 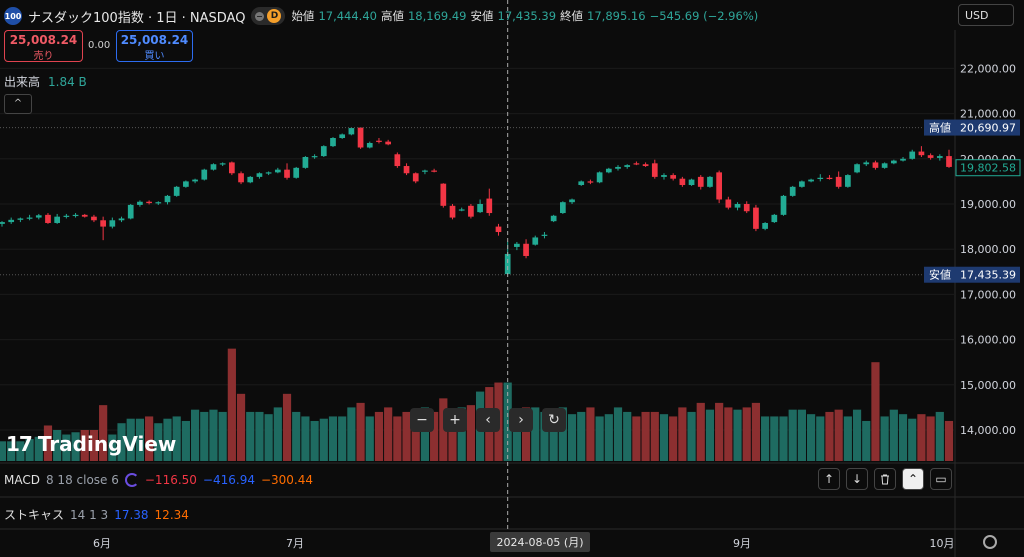 I want to click on tradingview-logo: 17 TradingView, so click(x=91, y=444).